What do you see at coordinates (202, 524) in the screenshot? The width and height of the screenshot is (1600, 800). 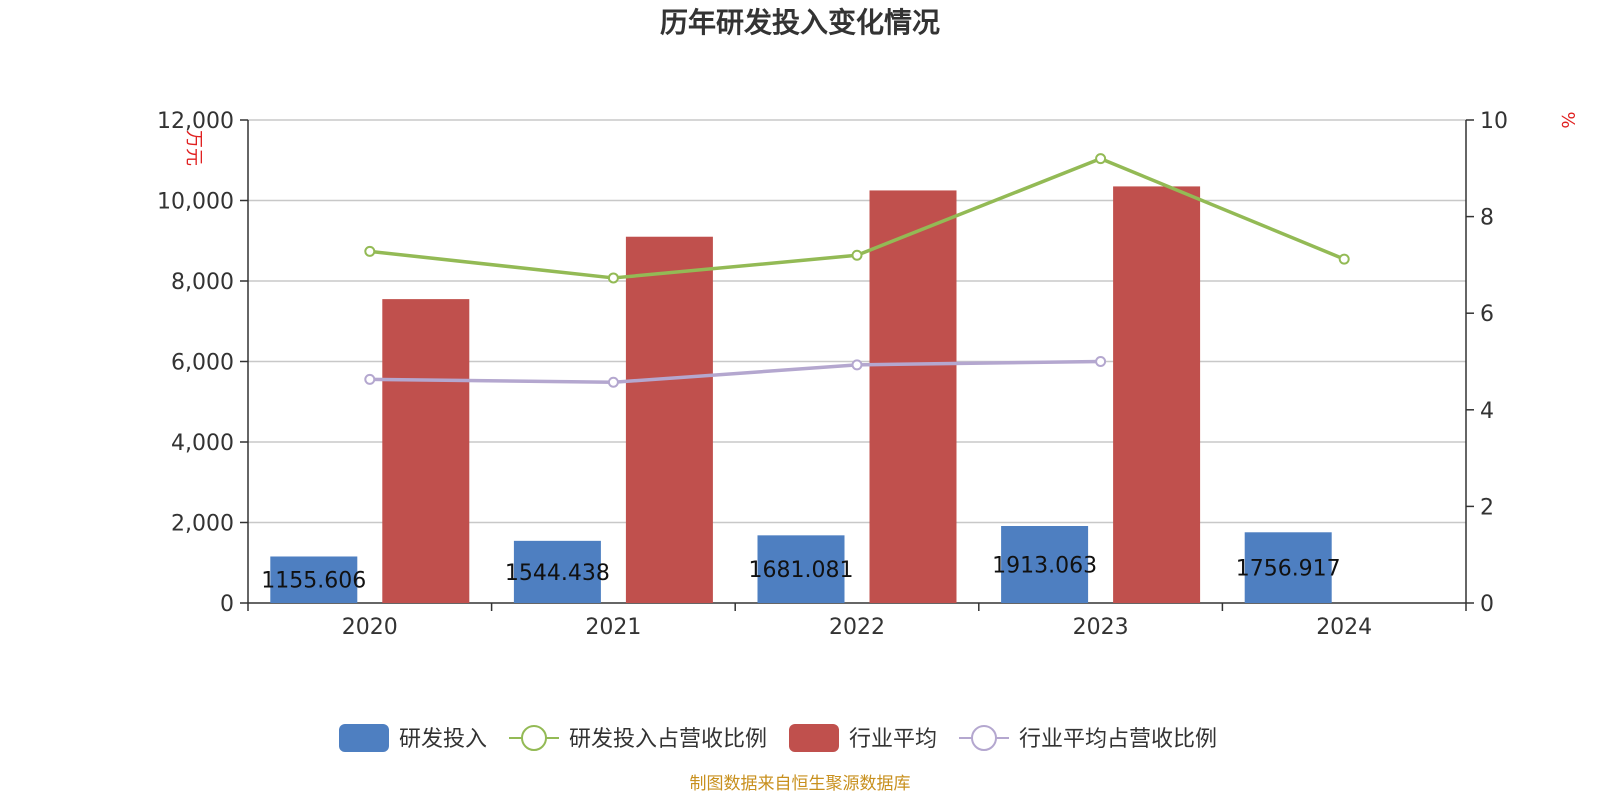 I see `left-axis-tick-label: 2,000` at bounding box center [202, 524].